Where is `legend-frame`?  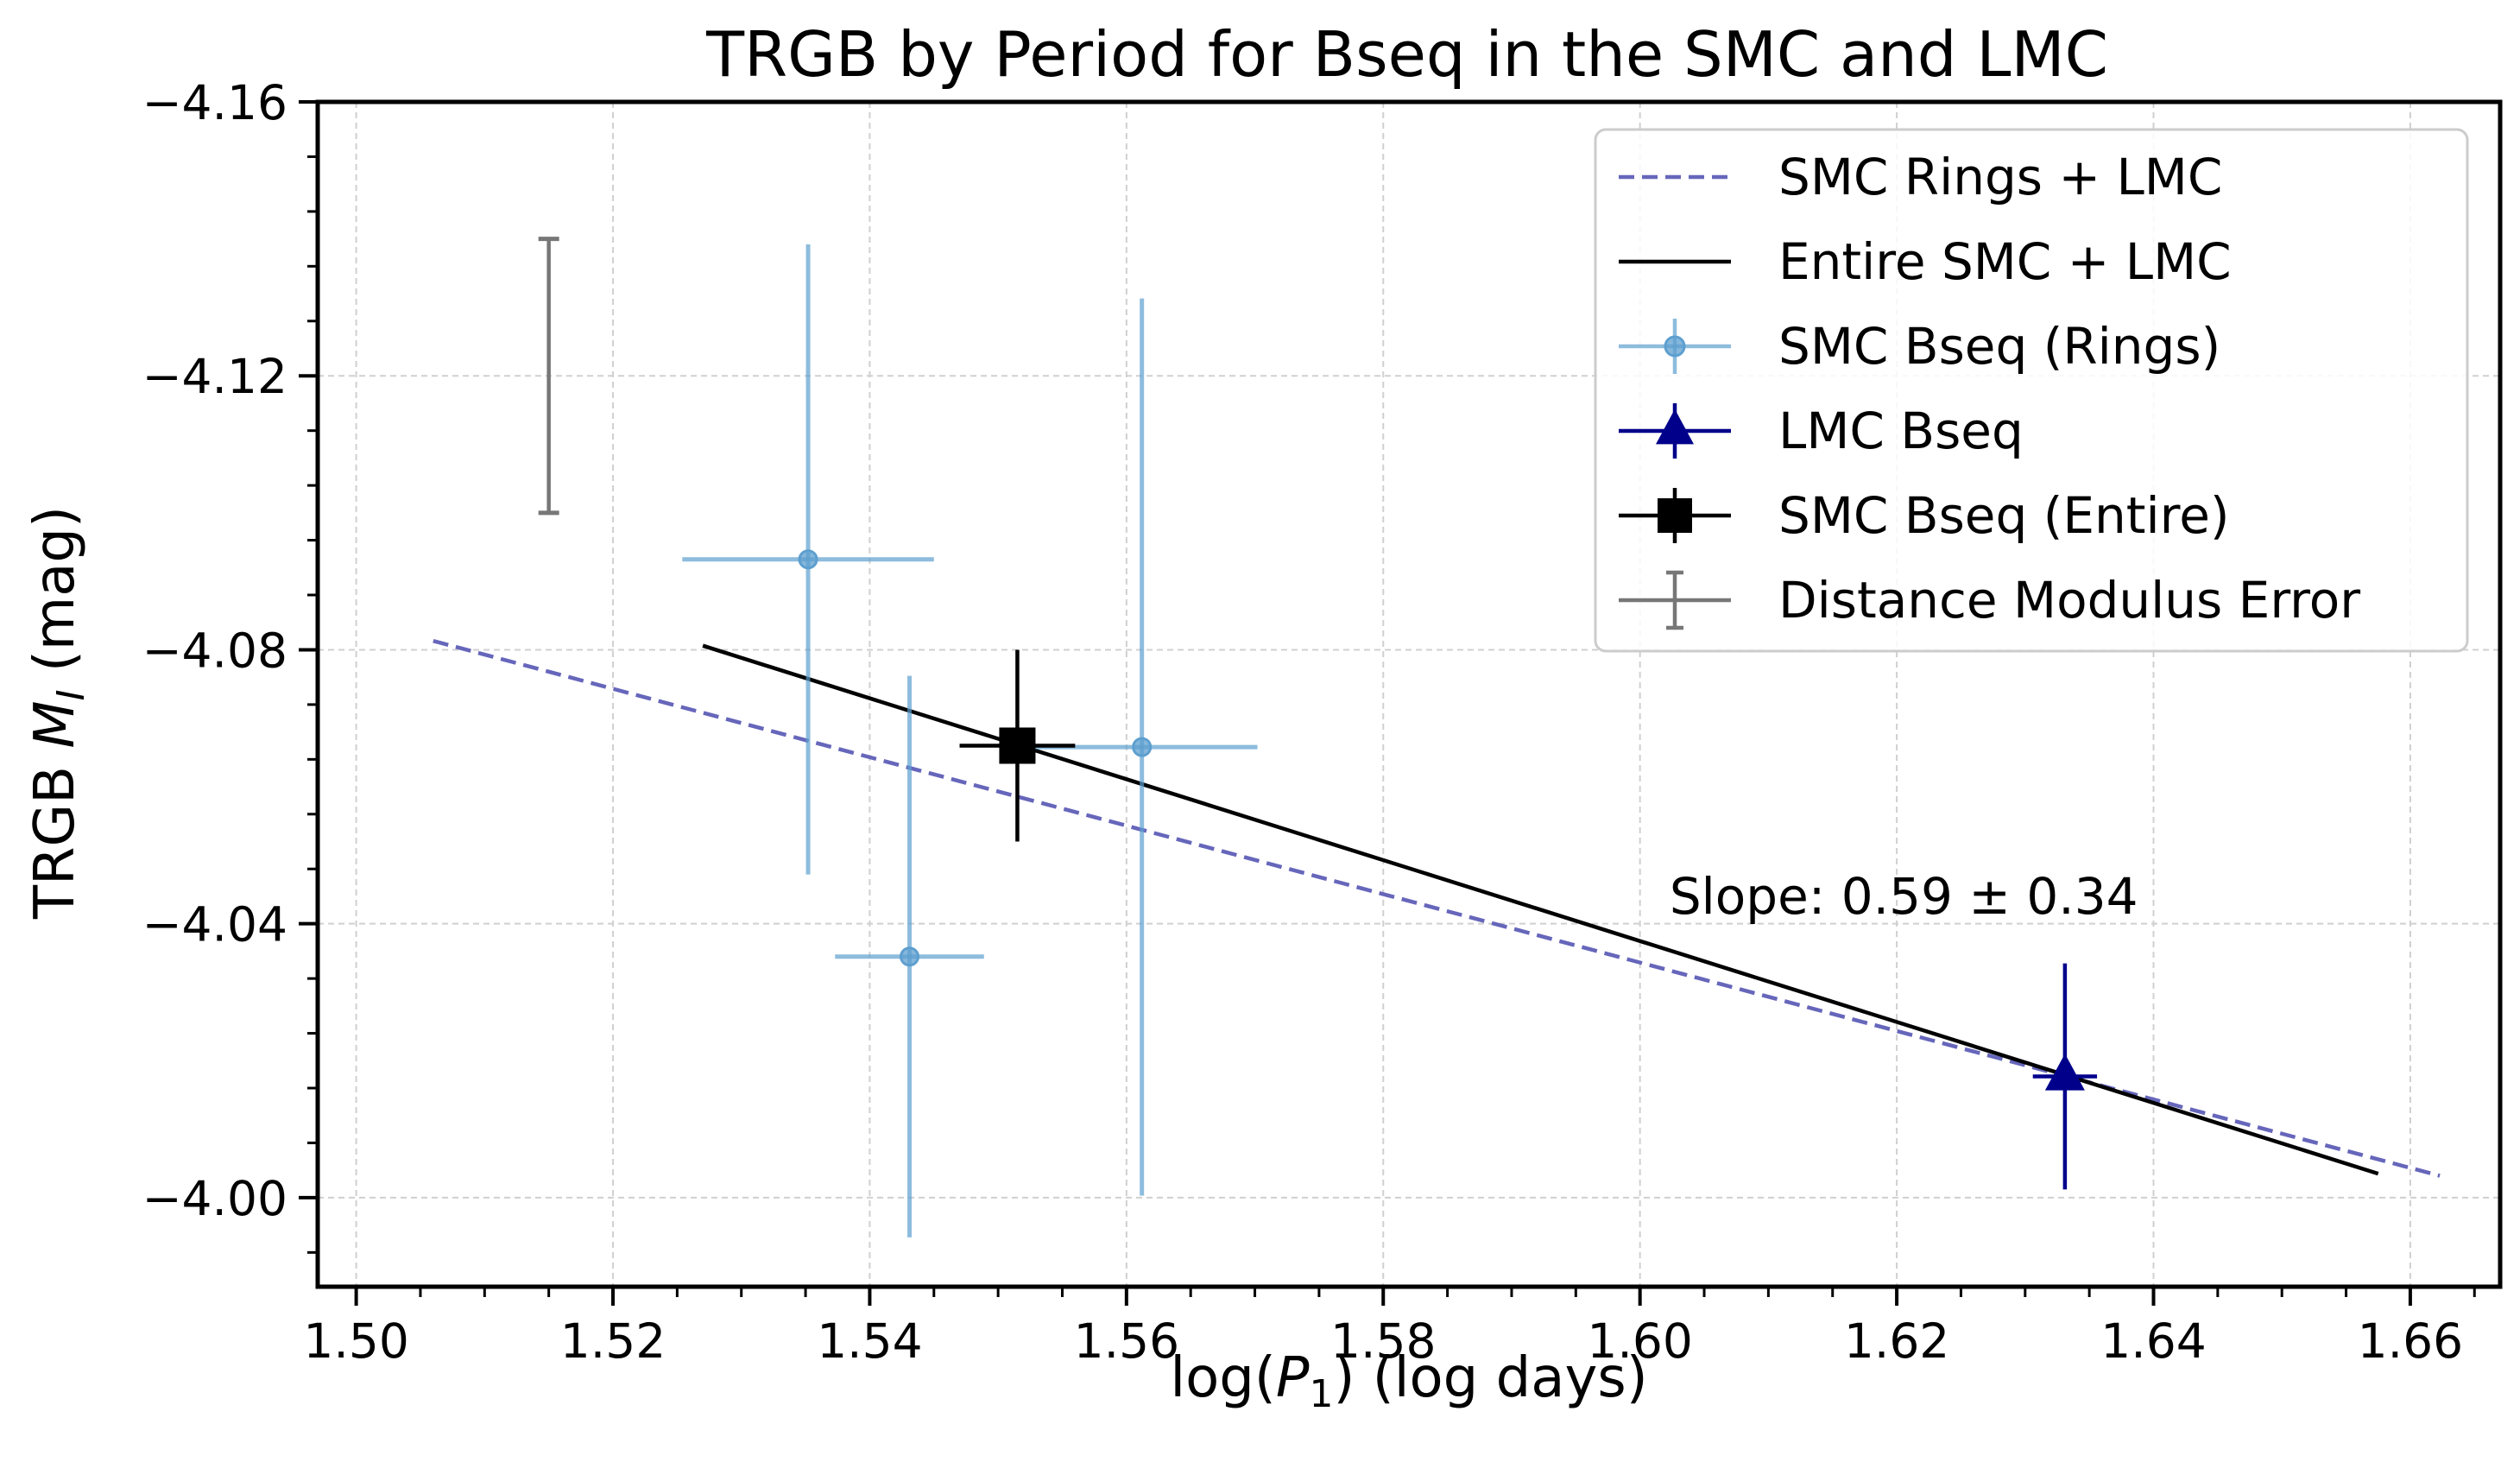
legend-frame is located at coordinates (2031, 390).